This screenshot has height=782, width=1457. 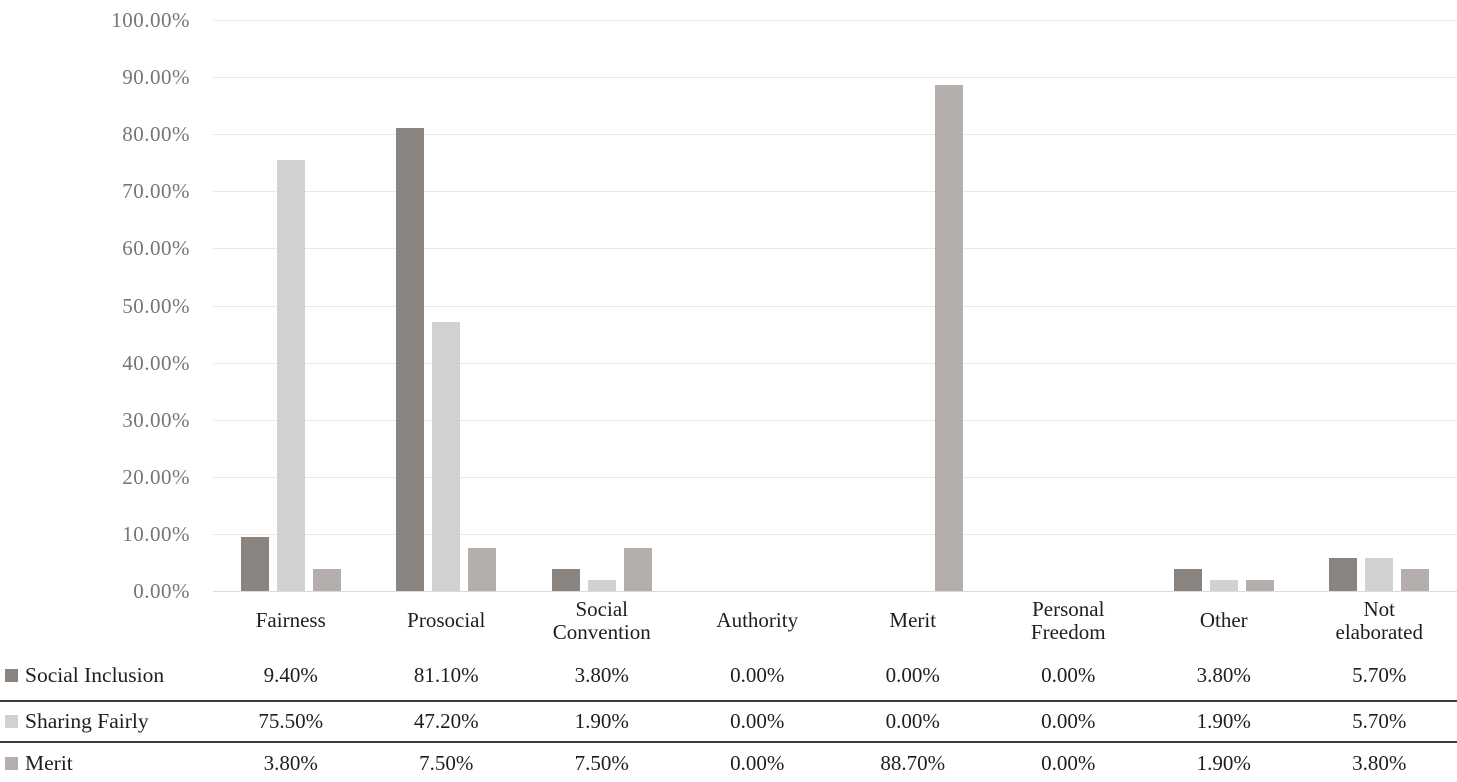 I want to click on bar-group-social-convention, so click(x=602, y=305).